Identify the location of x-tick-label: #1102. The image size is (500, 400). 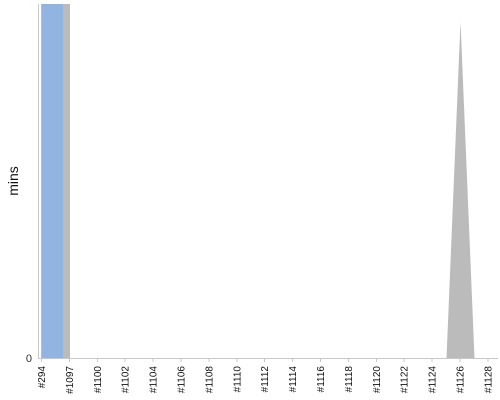
(126, 380).